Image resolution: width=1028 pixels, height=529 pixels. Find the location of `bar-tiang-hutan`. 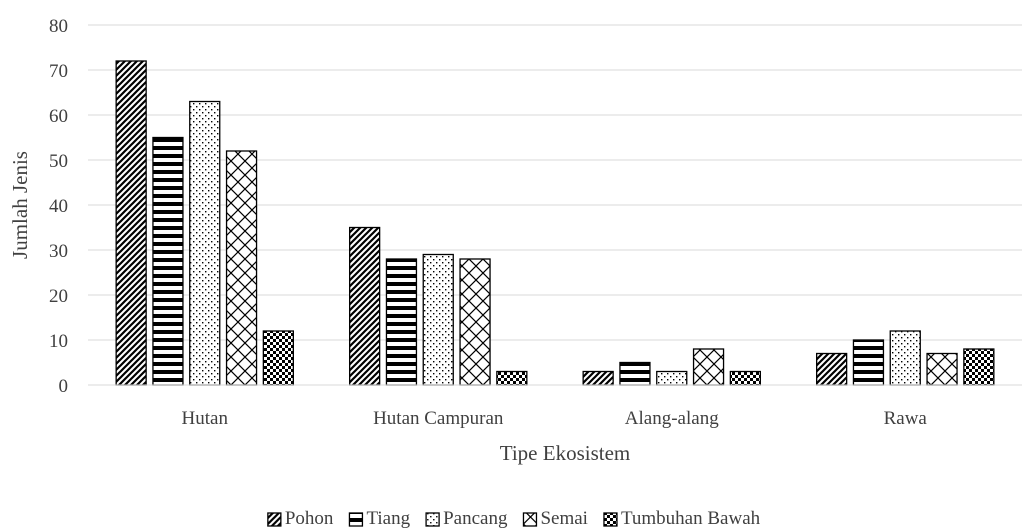

bar-tiang-hutan is located at coordinates (168, 261).